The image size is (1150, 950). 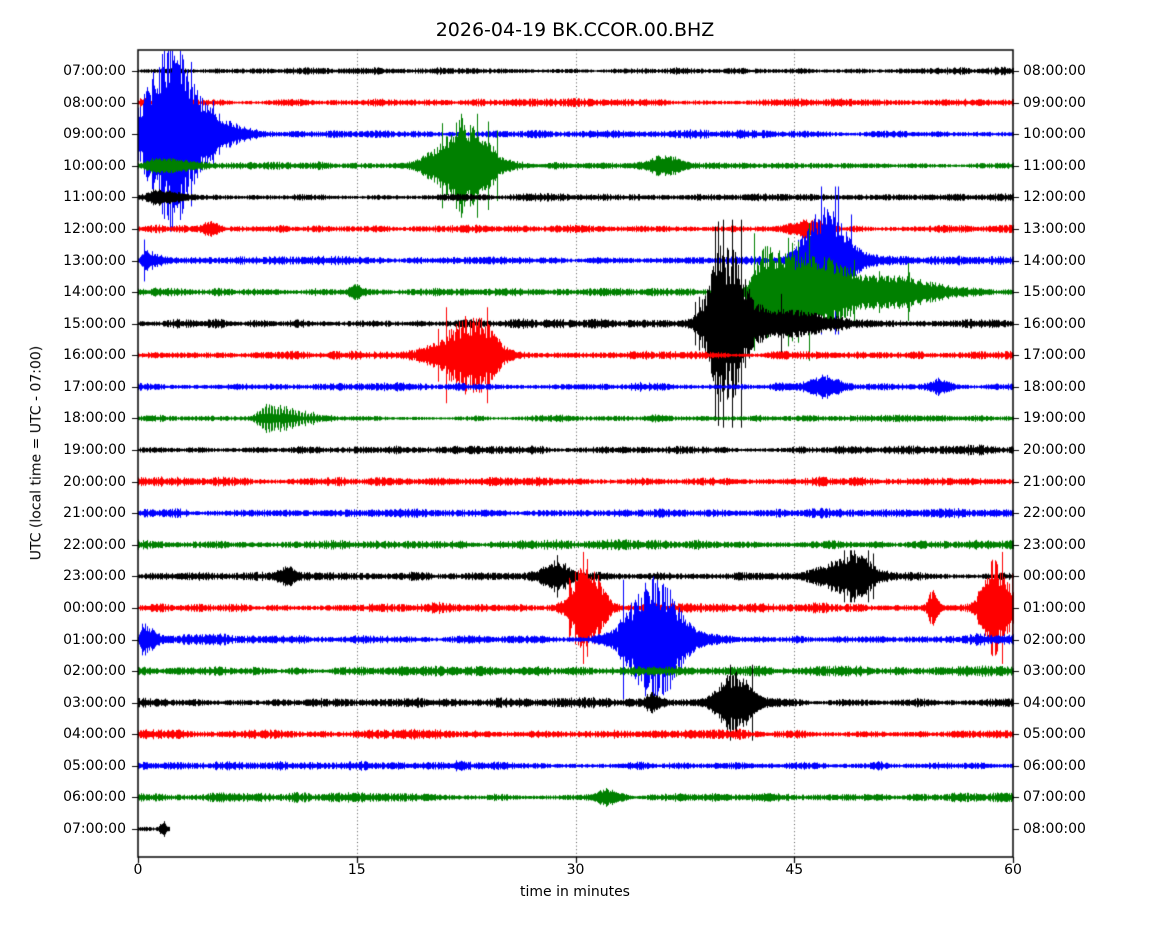 I want to click on row-label-utc: 12:00:00, so click(x=94, y=228).